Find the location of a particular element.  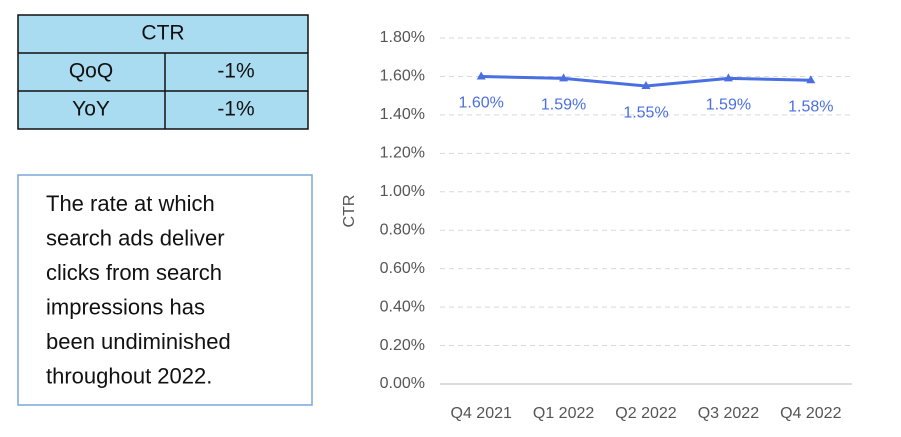

y-tick-label: 1.80% is located at coordinates (402, 37).